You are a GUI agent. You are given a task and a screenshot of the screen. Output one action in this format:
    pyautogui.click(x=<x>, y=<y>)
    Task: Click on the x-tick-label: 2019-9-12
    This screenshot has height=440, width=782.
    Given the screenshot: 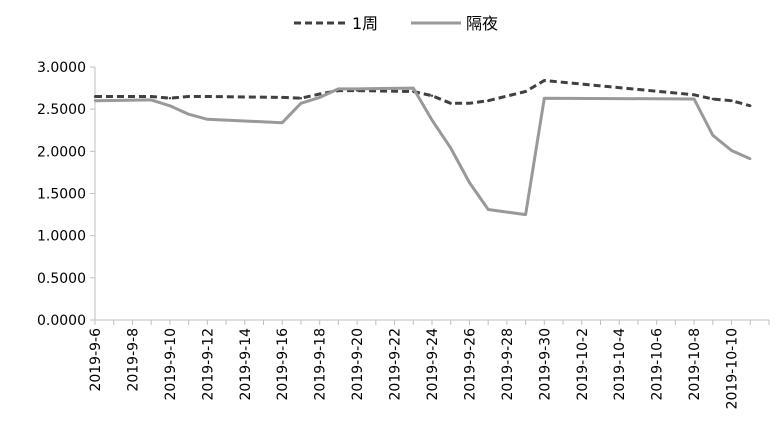 What is the action you would take?
    pyautogui.click(x=208, y=364)
    